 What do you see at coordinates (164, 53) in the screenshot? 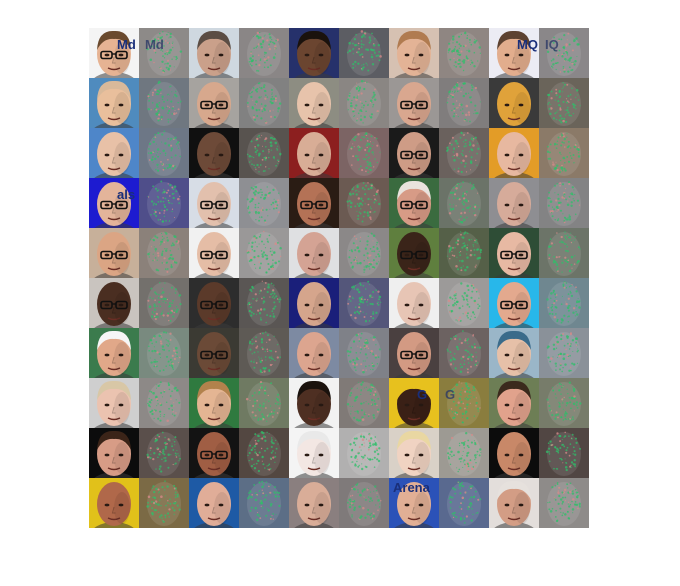
I see `saliency-map-tile: Md` at bounding box center [164, 53].